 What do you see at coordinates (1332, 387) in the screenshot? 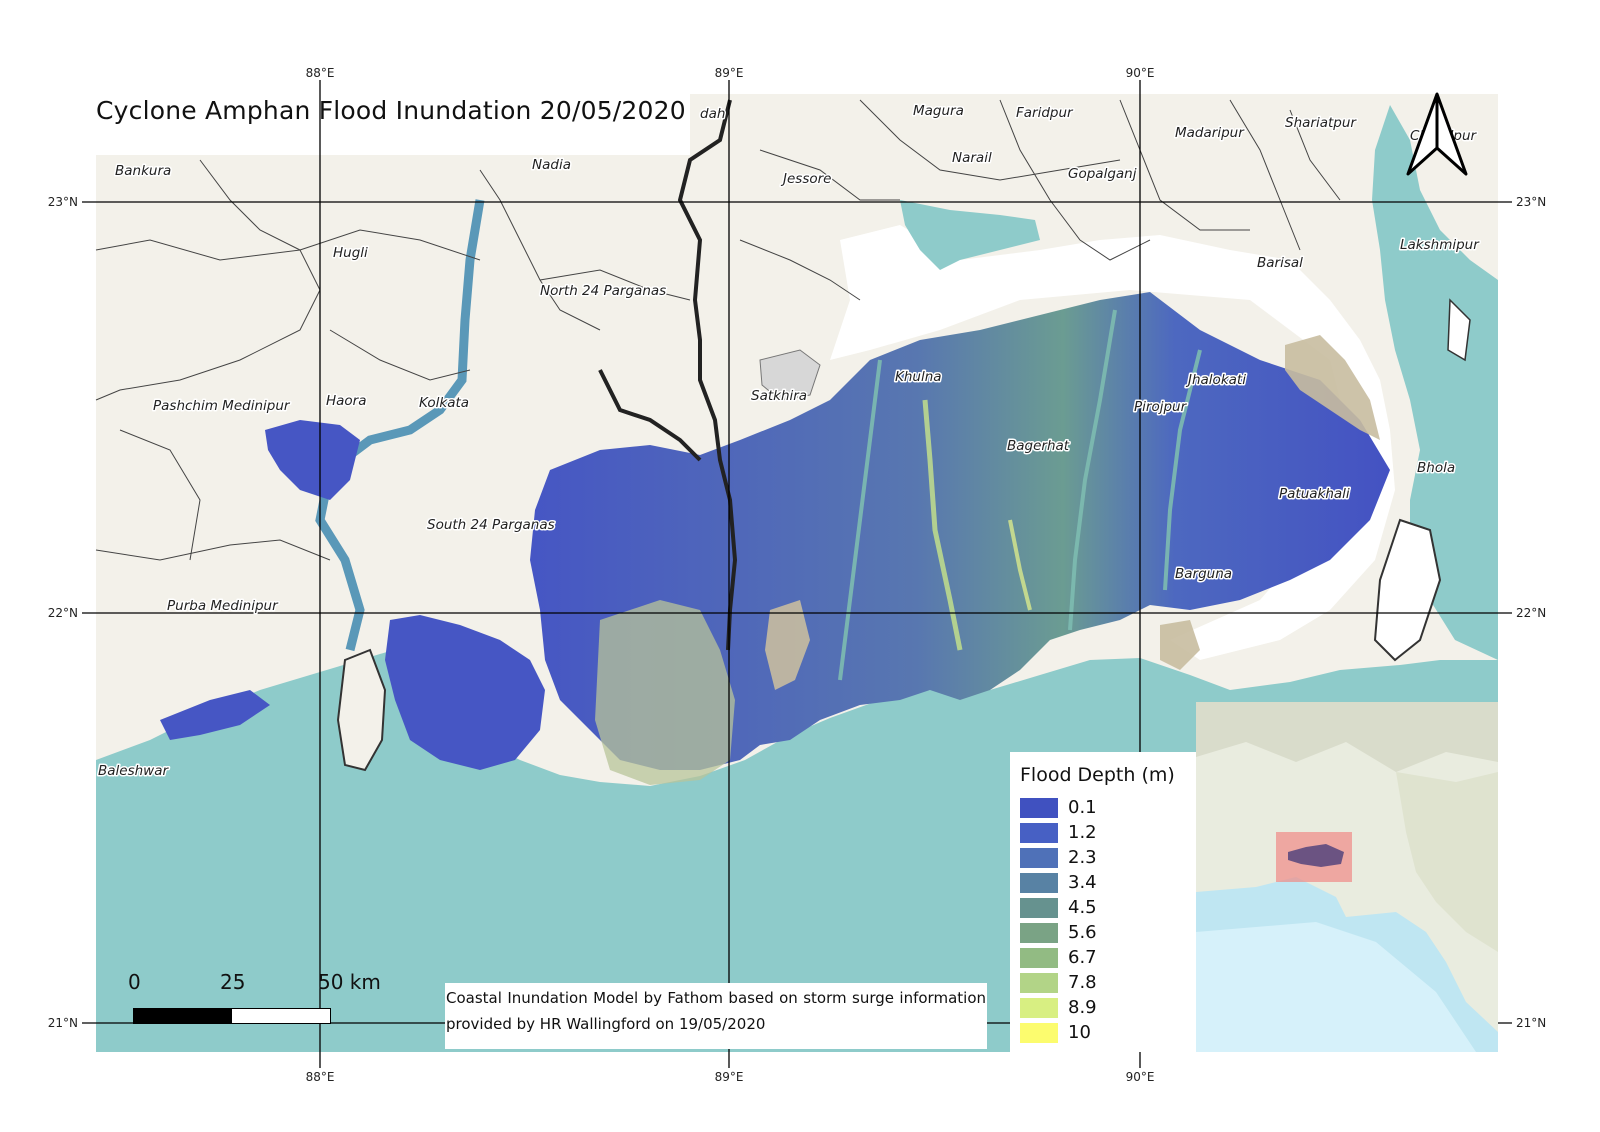
I see `tan-area-east` at bounding box center [1332, 387].